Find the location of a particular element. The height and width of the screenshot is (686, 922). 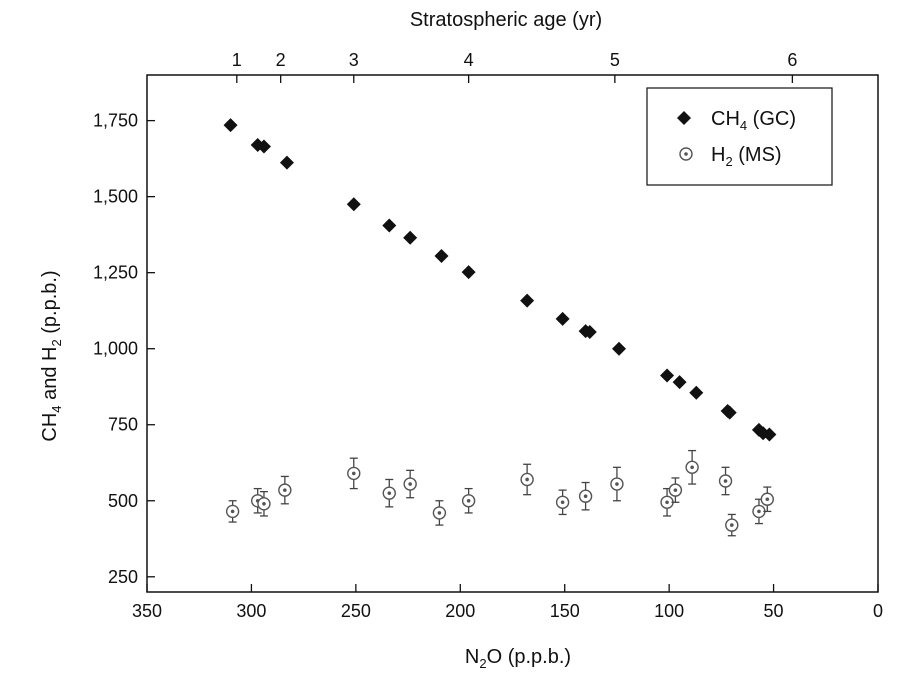

legend-label-h2: H2 (MS) is located at coordinates (746, 156).